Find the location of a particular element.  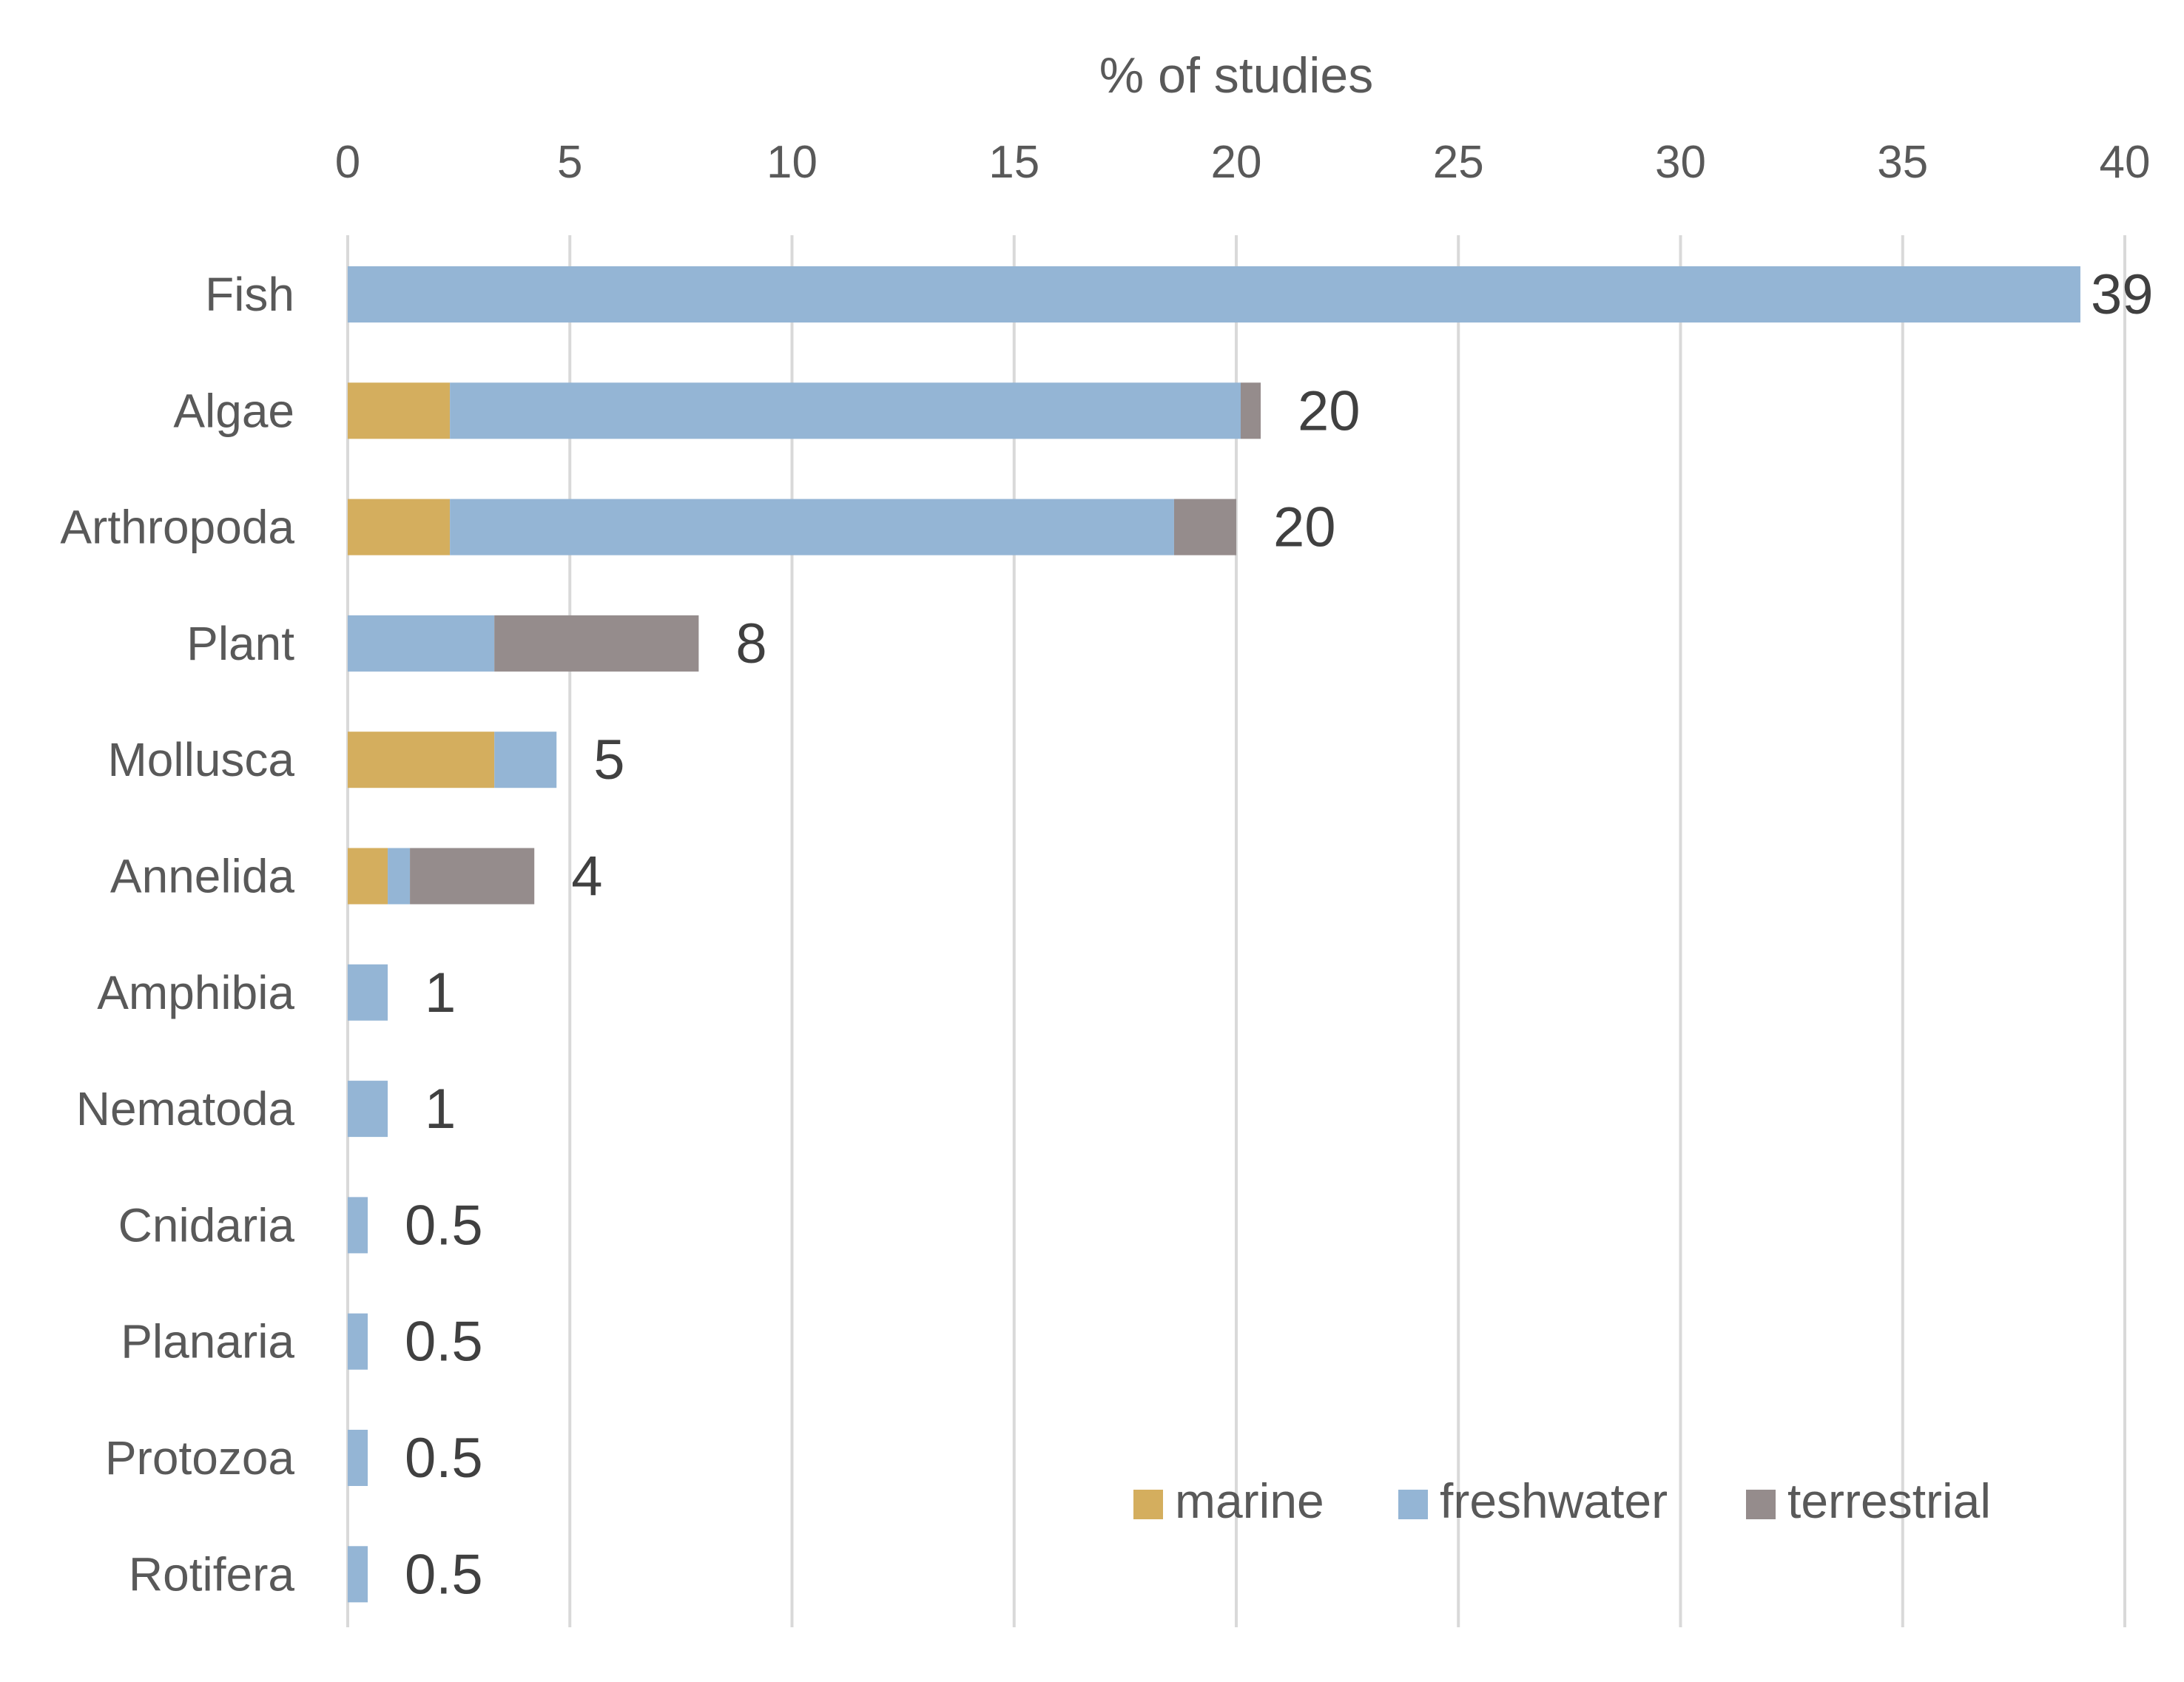

x-axis-title: % of studies is located at coordinates (1236, 75).